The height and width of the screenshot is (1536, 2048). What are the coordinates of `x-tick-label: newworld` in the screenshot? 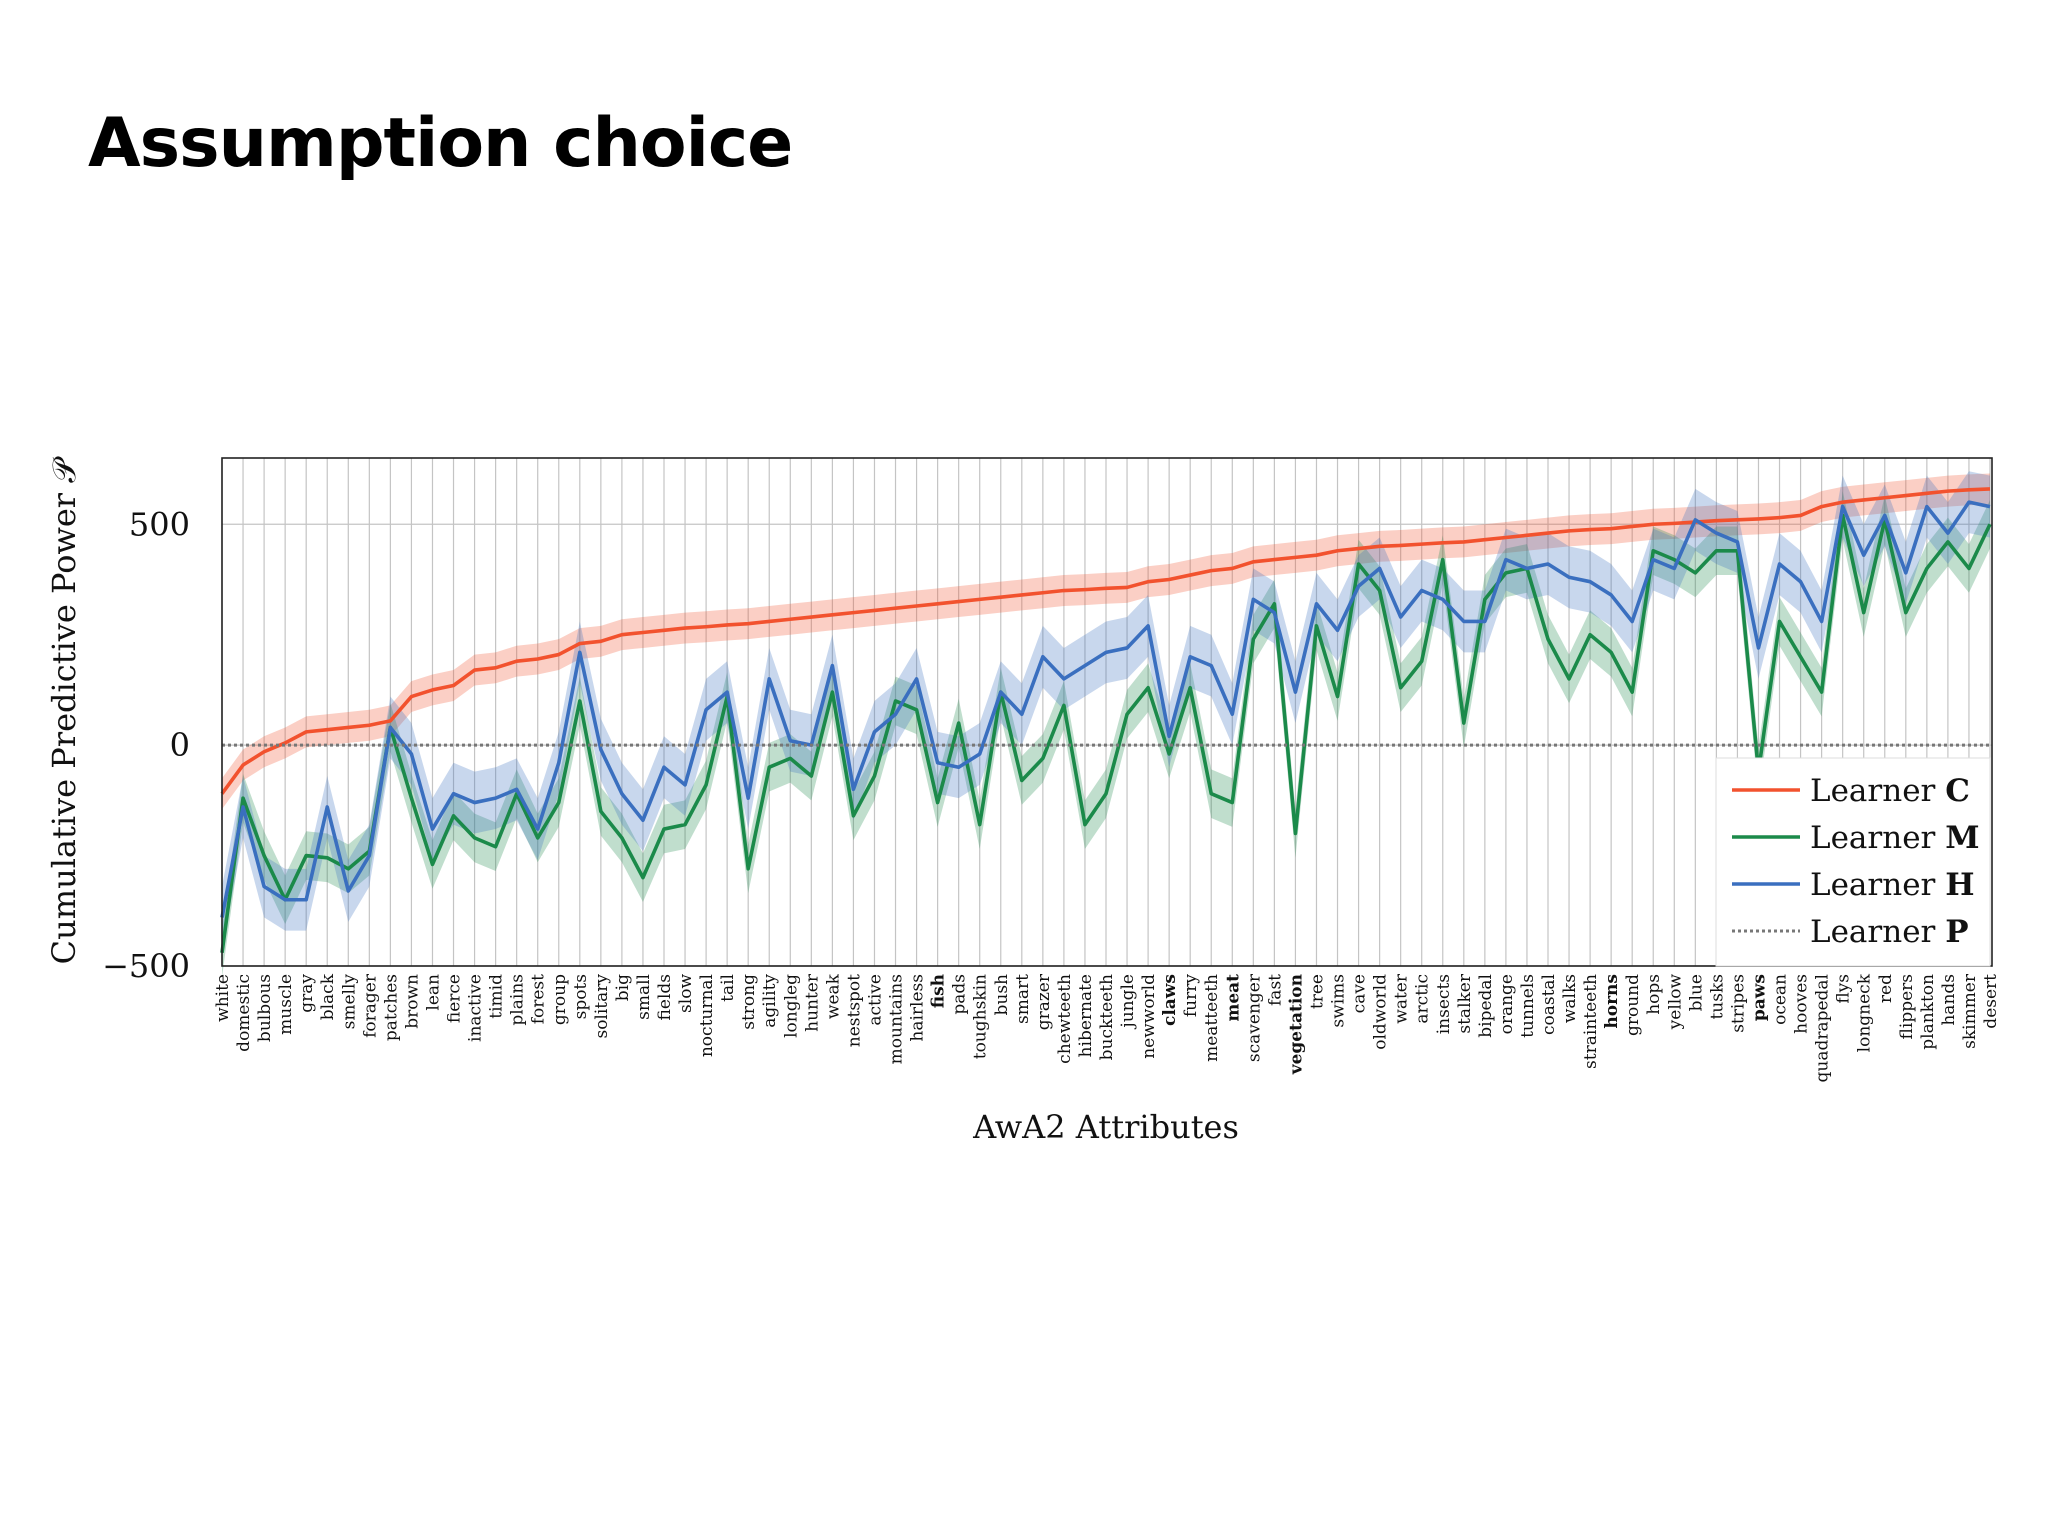 It's located at (1149, 1016).